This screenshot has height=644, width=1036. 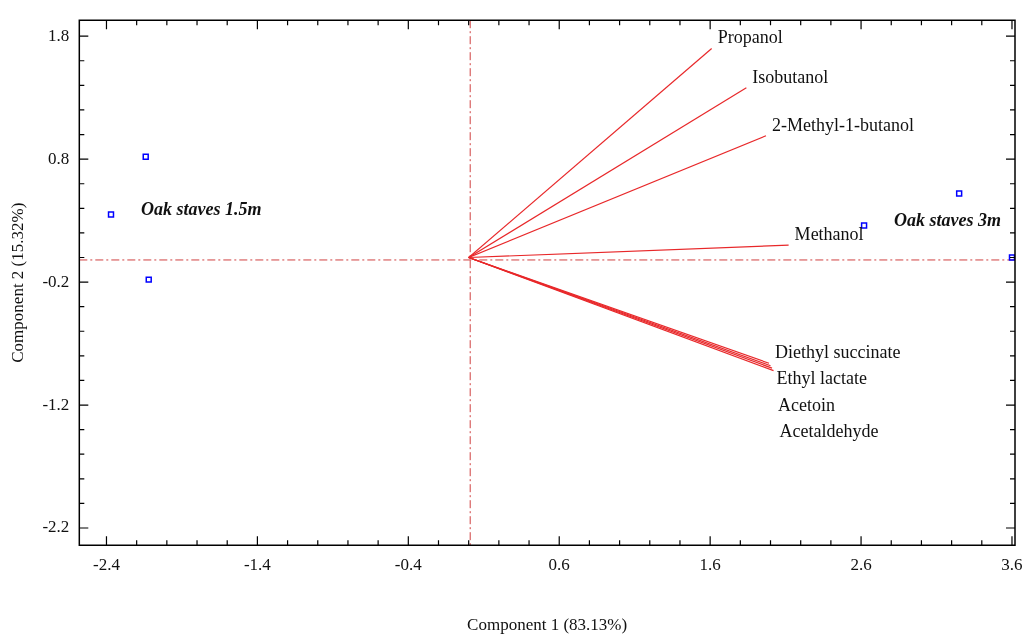 What do you see at coordinates (559, 564) in the screenshot?
I see `x-tick-label: 0.6` at bounding box center [559, 564].